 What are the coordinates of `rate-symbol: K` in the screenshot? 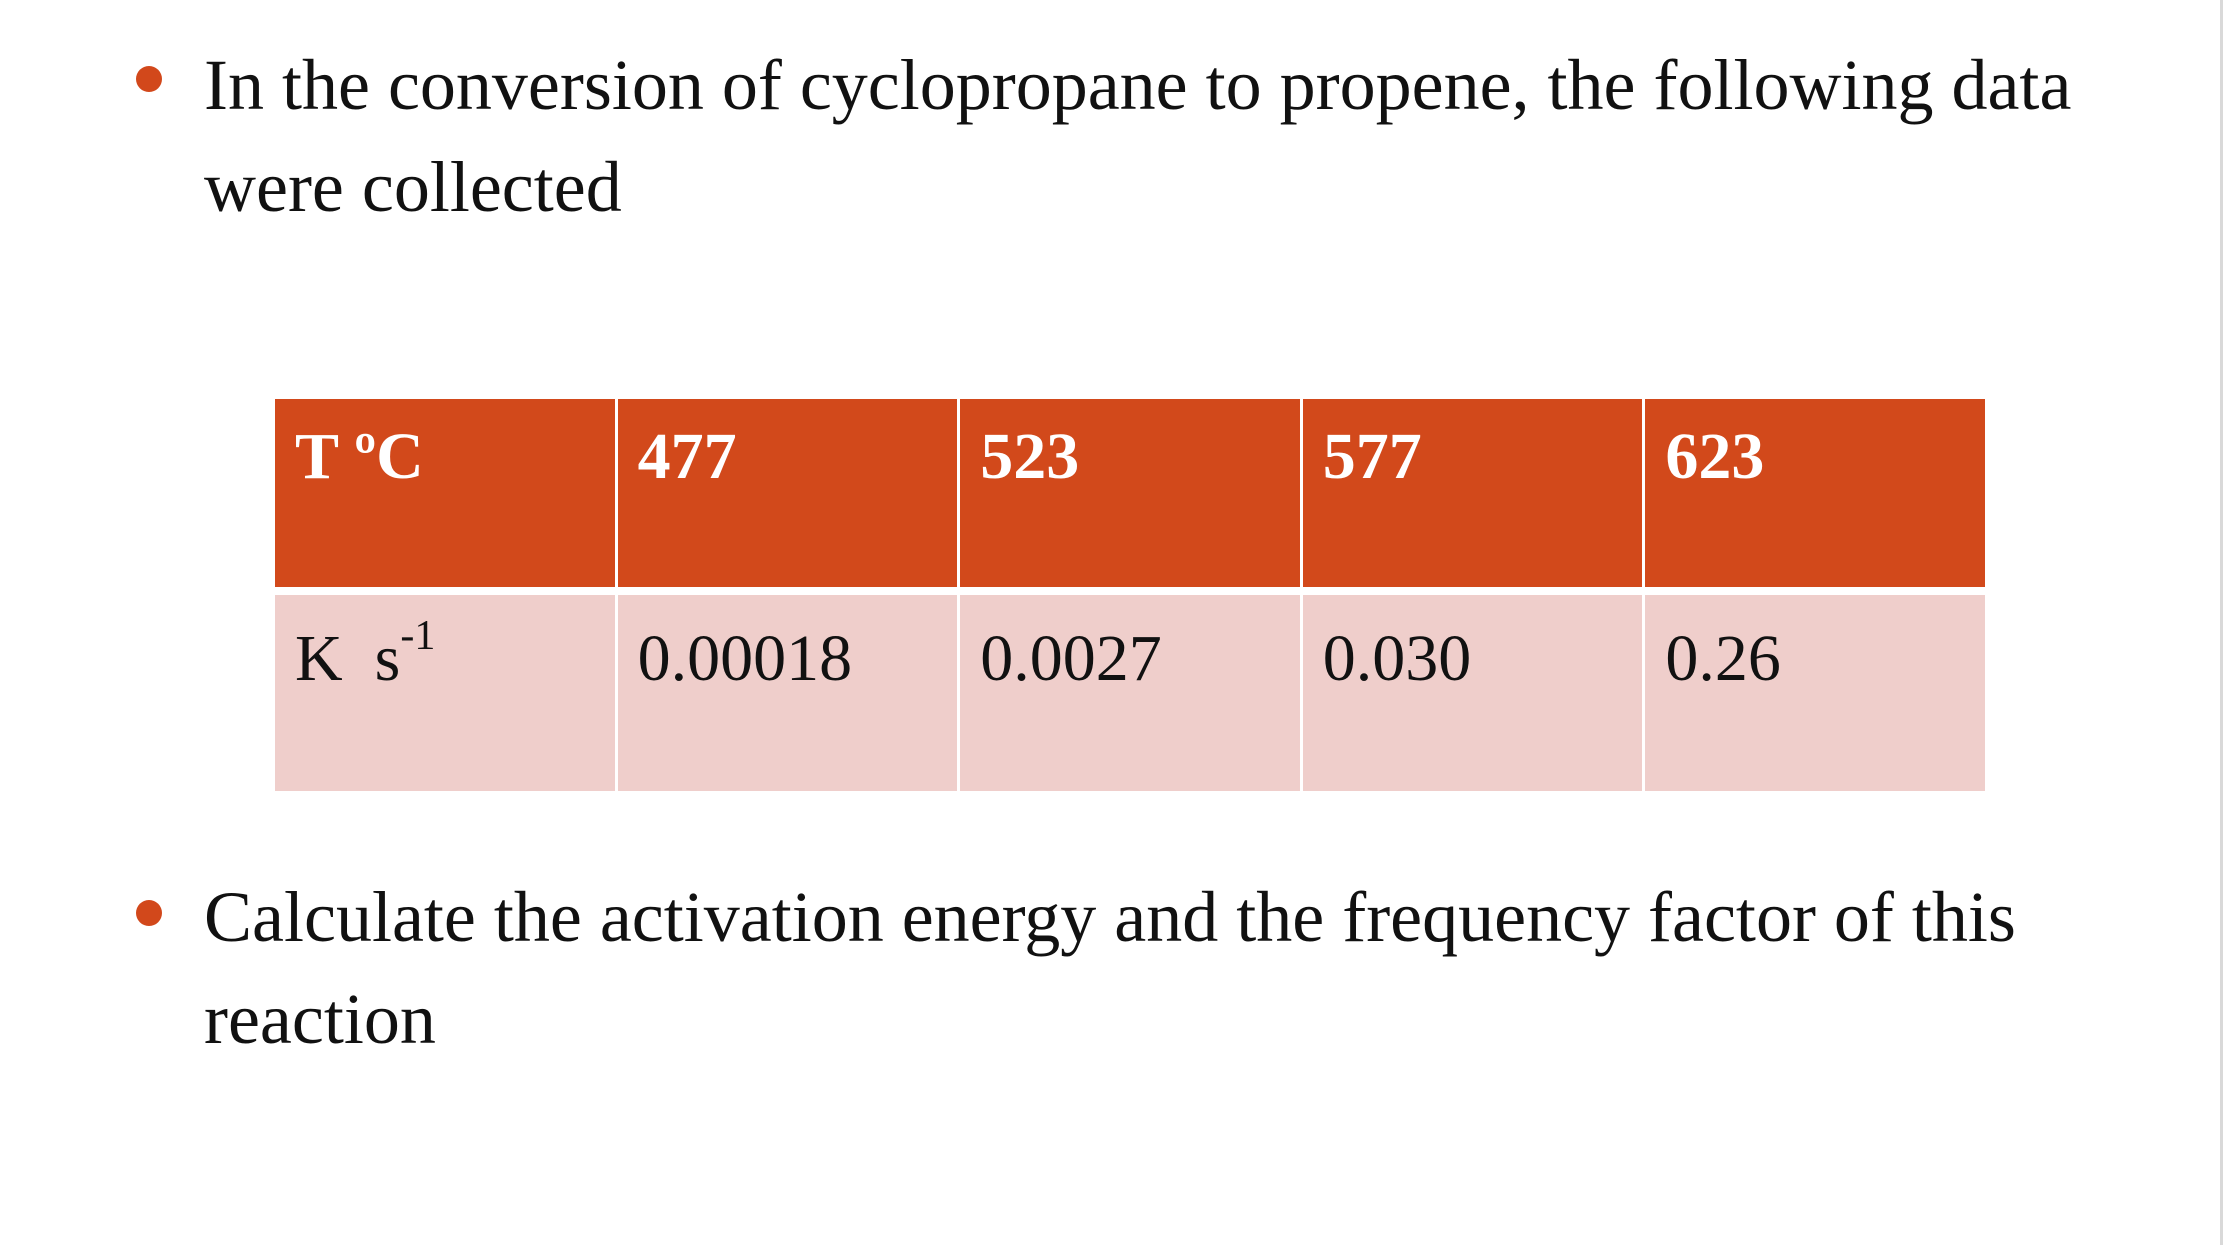 It's located at (319, 658).